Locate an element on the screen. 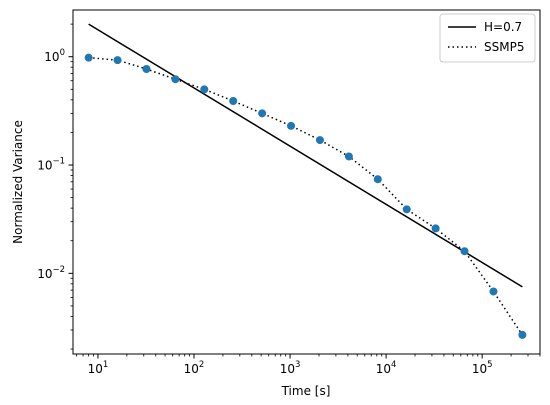 The height and width of the screenshot is (405, 550). x-tick-label: 10³ is located at coordinates (290, 368).